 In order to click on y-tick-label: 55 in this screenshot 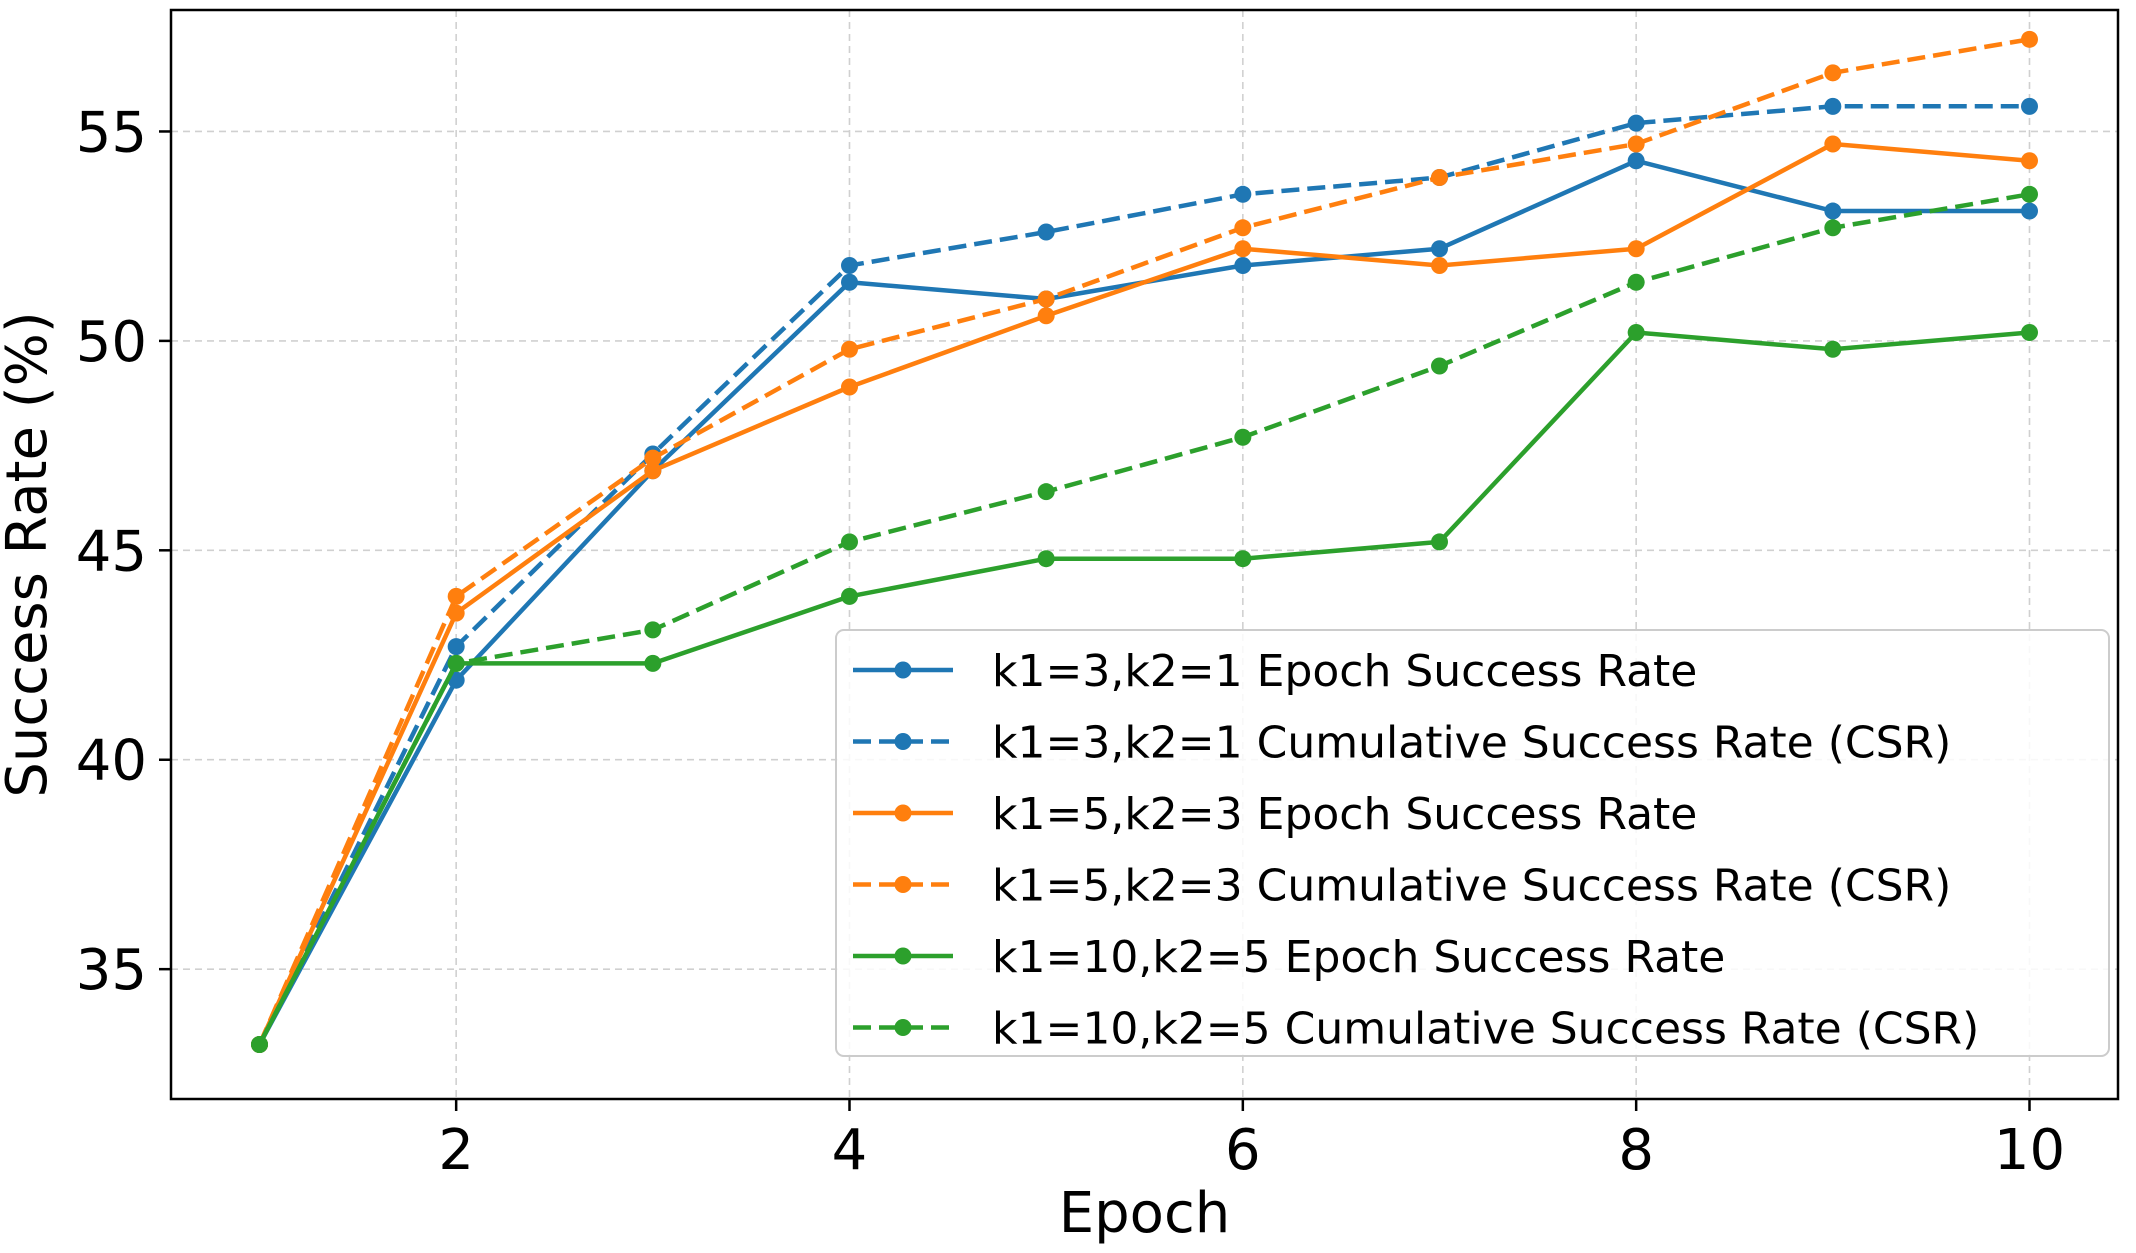, I will do `click(111, 132)`.